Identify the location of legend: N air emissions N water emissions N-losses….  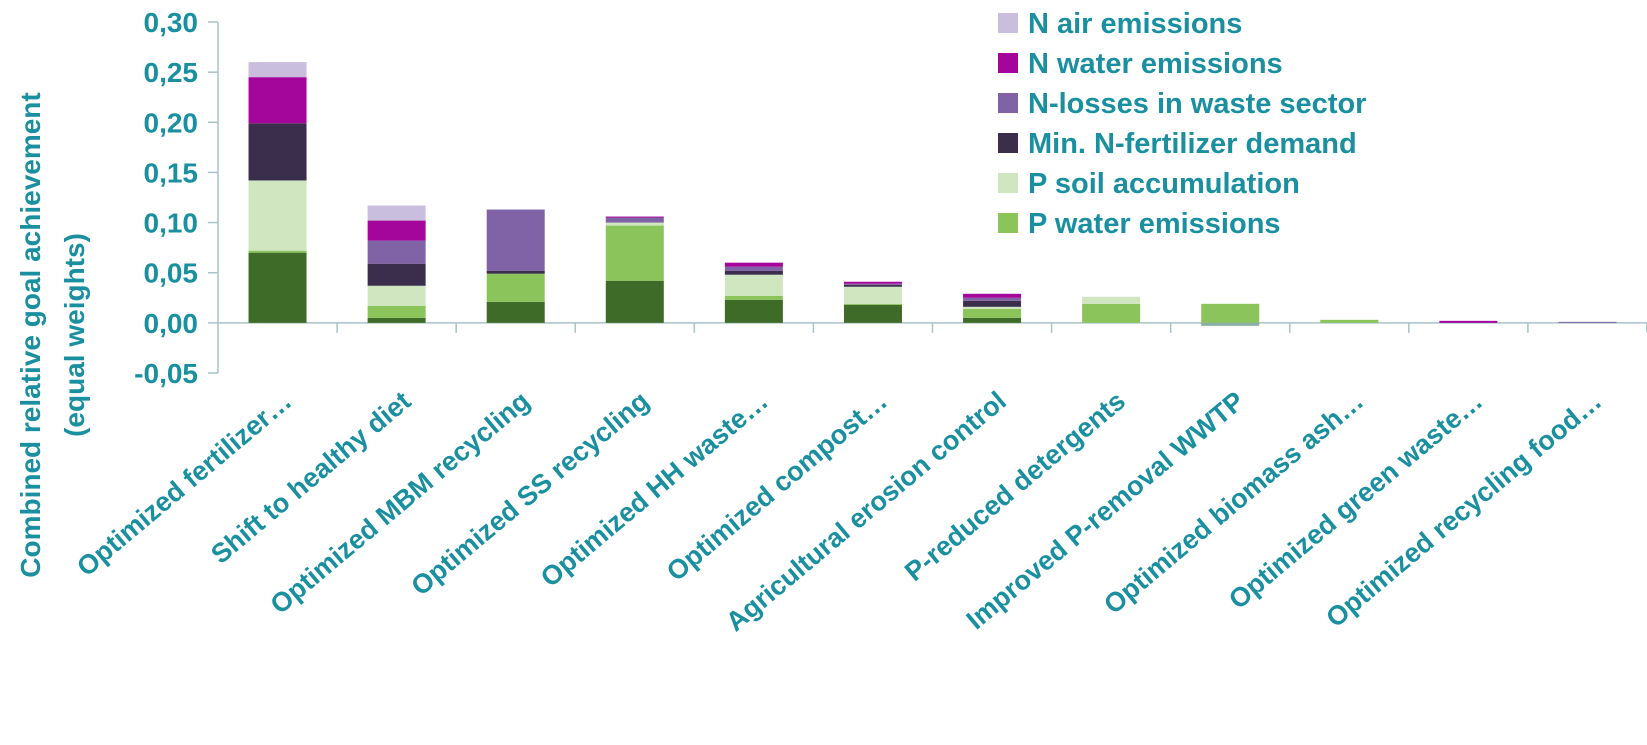
(1182, 124).